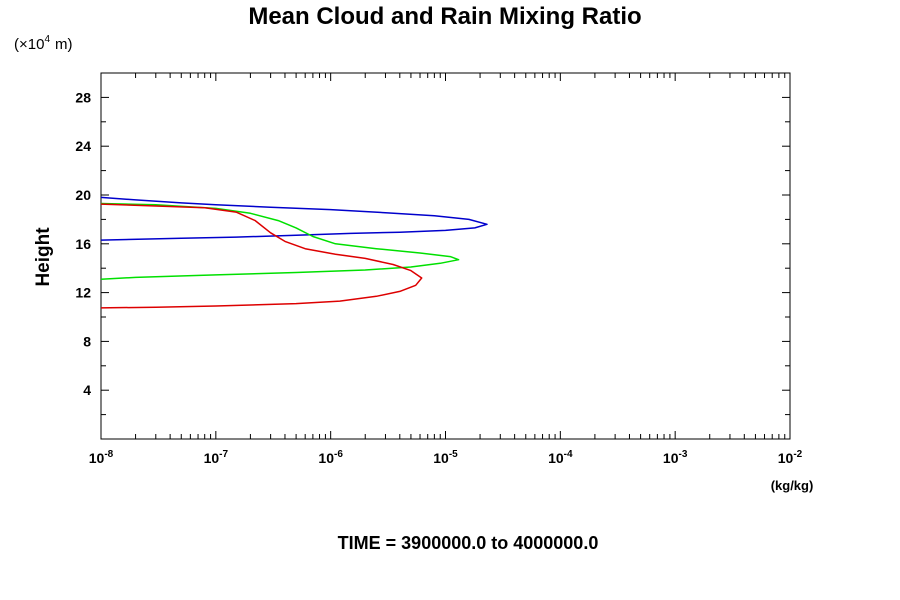  Describe the element at coordinates (468, 543) in the screenshot. I see `time-range-footer: TIME = 3900000.0 to 4000000.0` at that location.